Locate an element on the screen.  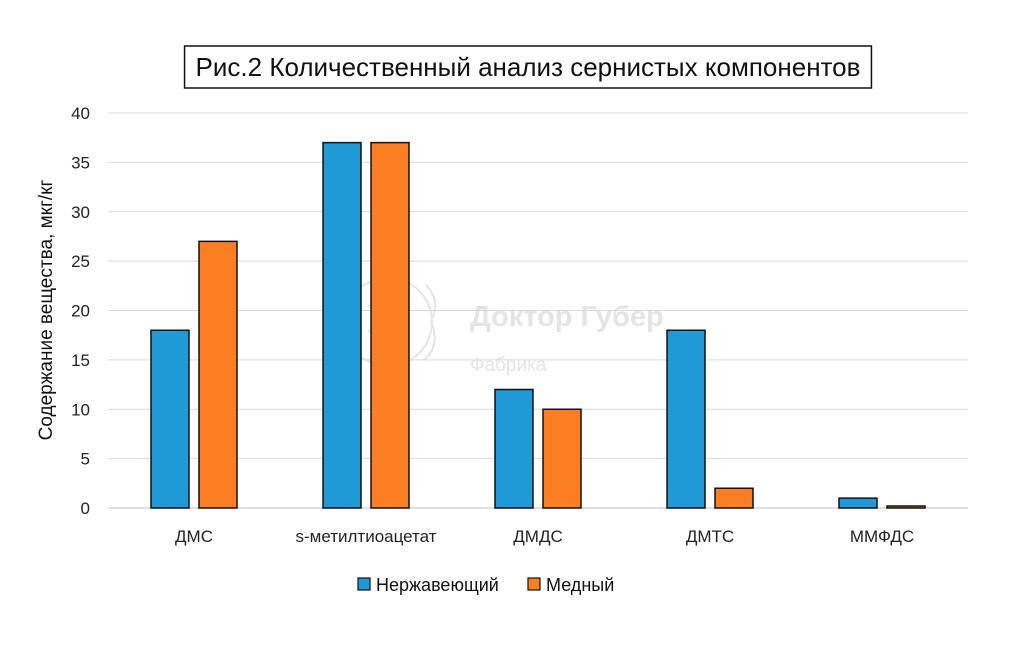
y-axis-label: Содержание вещества, мкг/кг is located at coordinates (46, 310).